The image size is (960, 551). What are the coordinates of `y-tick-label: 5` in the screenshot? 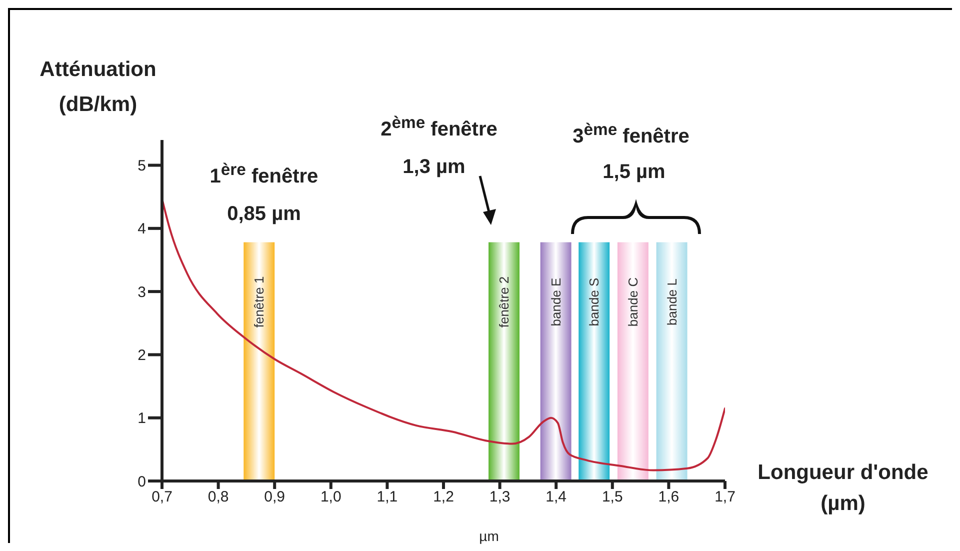 It's located at (142, 166).